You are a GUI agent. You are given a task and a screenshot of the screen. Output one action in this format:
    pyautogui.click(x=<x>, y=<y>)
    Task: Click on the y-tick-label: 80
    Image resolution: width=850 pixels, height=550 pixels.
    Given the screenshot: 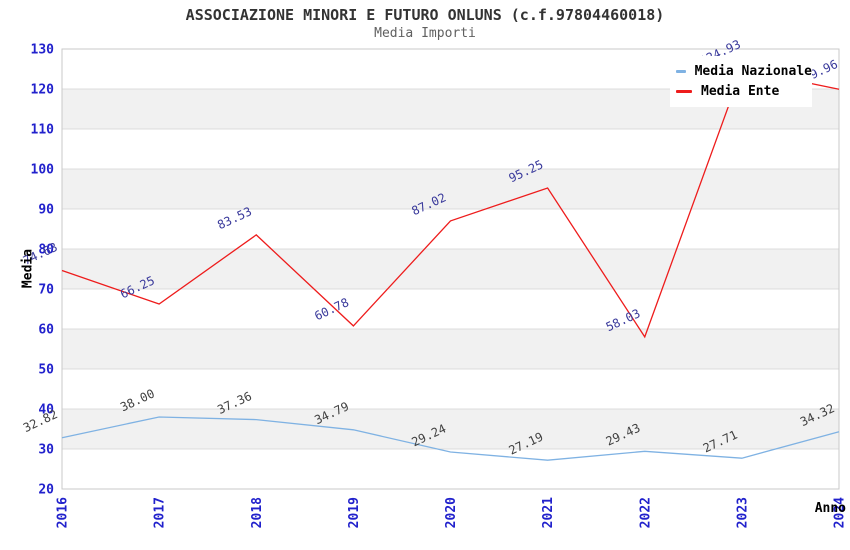 What is the action you would take?
    pyautogui.click(x=46, y=250)
    